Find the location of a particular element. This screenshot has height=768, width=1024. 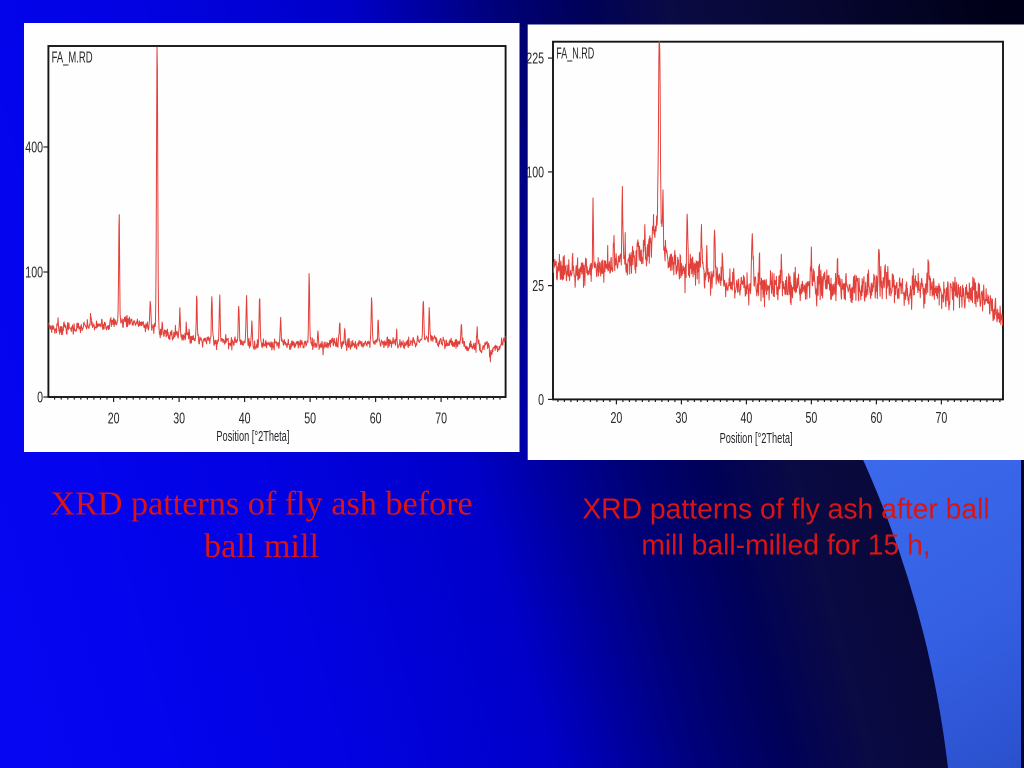

svg-text:XRD patterns of fly ash after: XRD patterns of fly ash after ball is located at coordinates (785, 509).